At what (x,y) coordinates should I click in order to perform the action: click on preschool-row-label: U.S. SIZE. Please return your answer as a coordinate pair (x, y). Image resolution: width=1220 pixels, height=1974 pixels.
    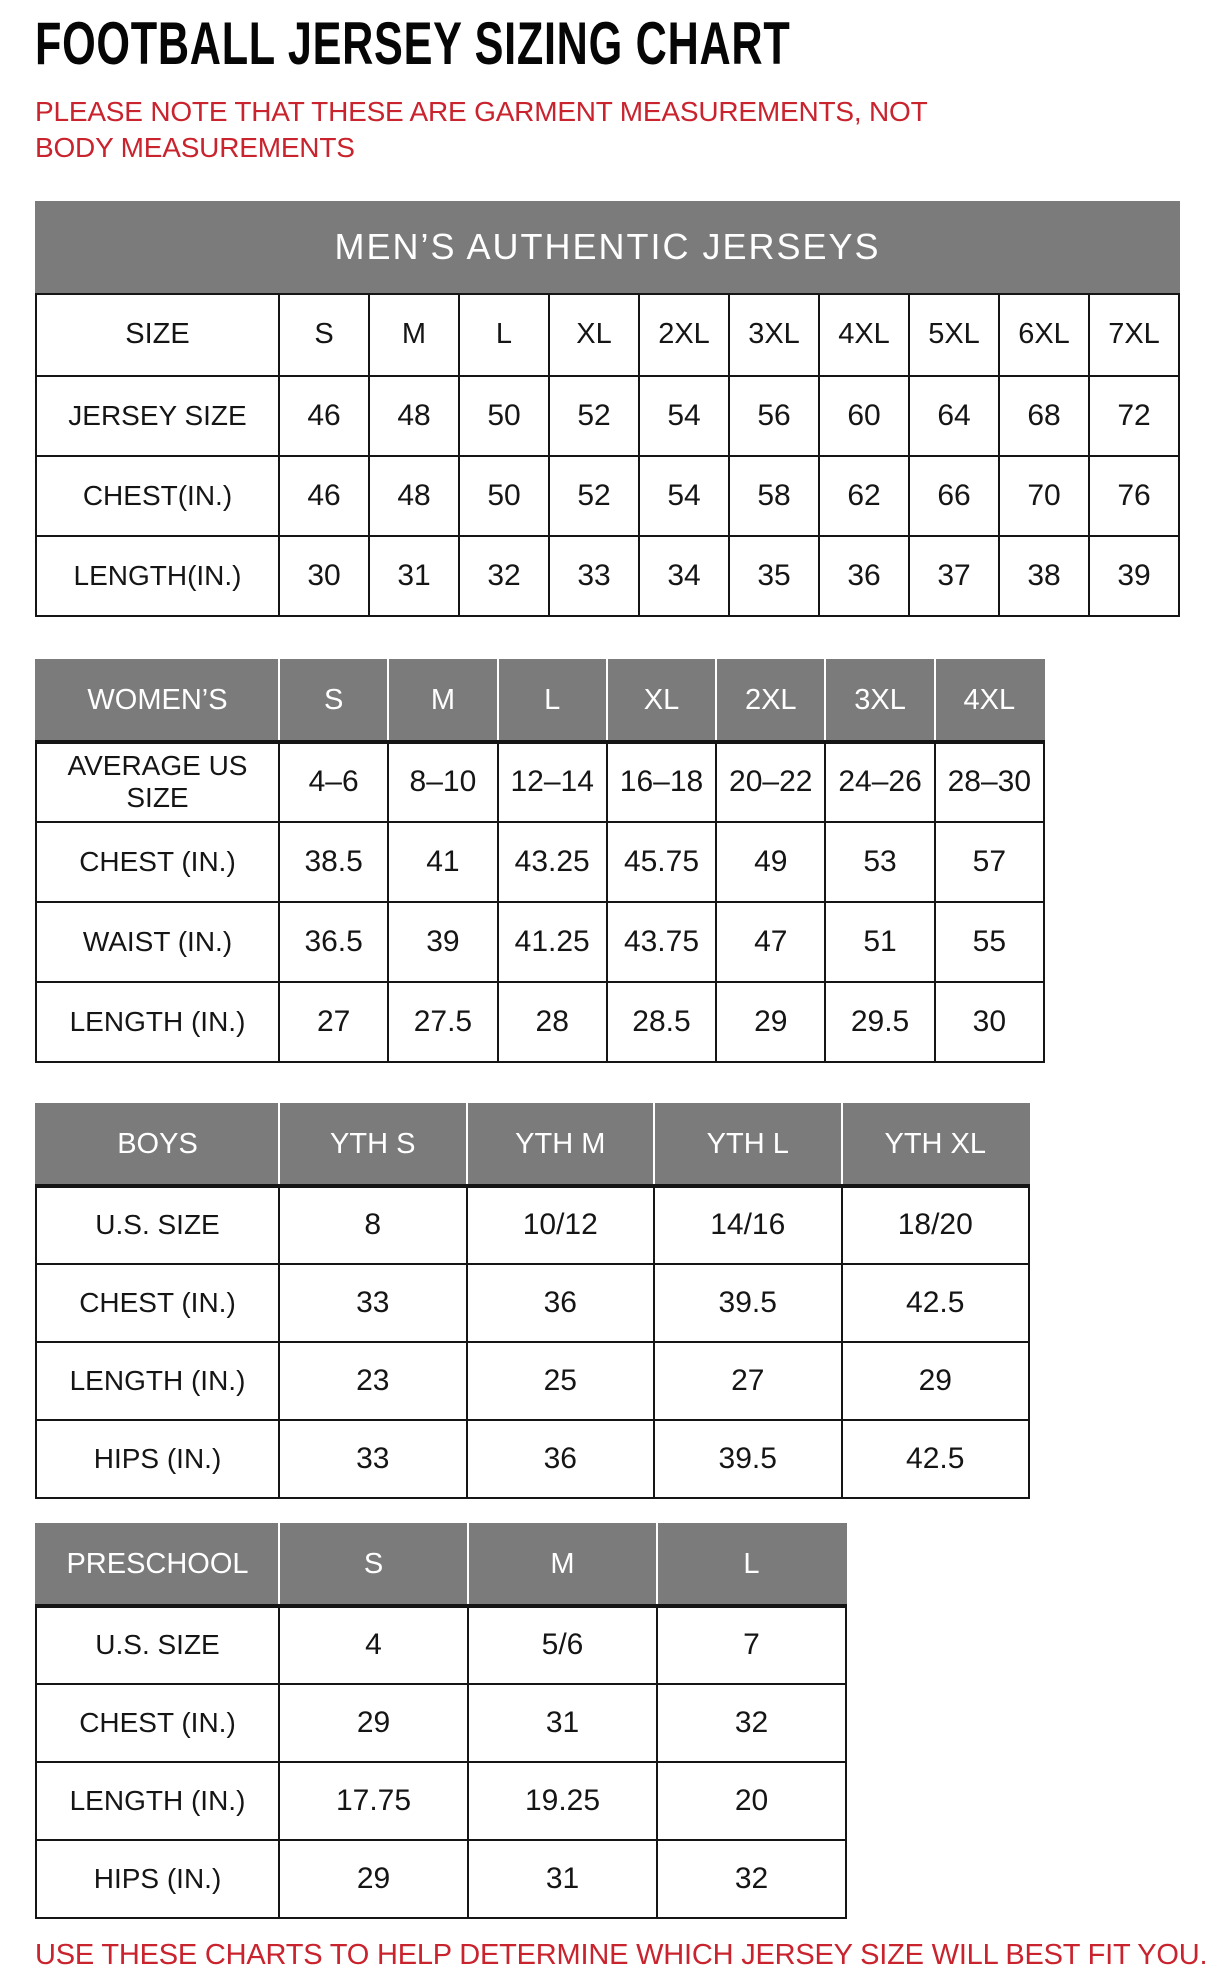
    Looking at the image, I should click on (157, 1644).